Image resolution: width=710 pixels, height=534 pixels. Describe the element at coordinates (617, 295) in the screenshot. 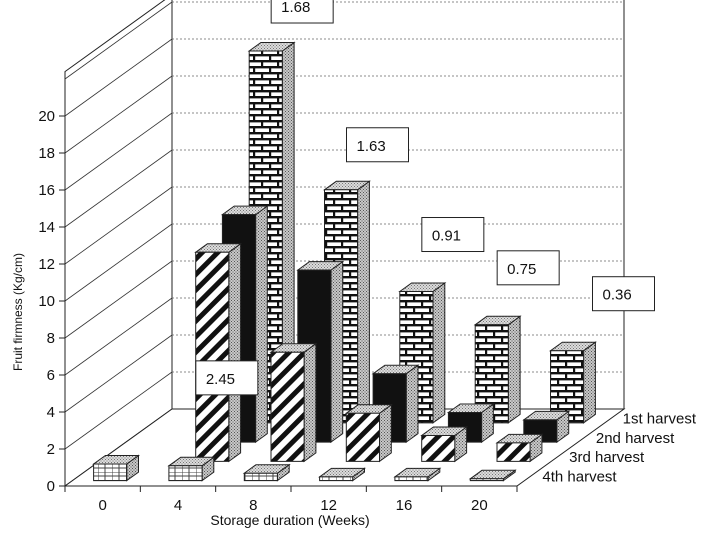

I see `annotation-label: 0.36` at that location.